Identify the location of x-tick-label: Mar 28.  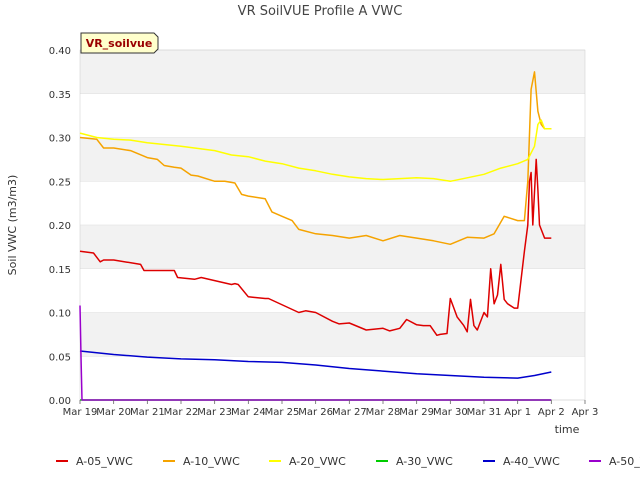
(383, 412).